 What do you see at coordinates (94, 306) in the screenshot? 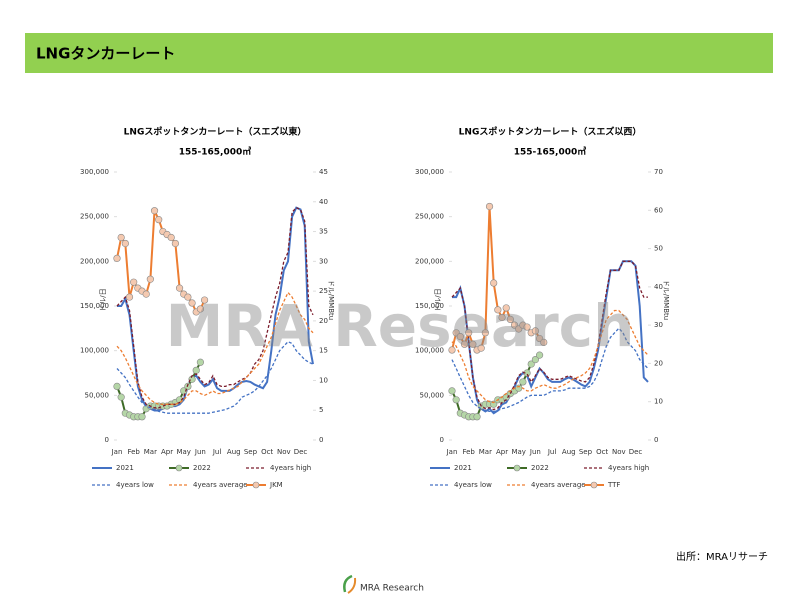
I see `y-tick-label: 150,000` at bounding box center [94, 306].